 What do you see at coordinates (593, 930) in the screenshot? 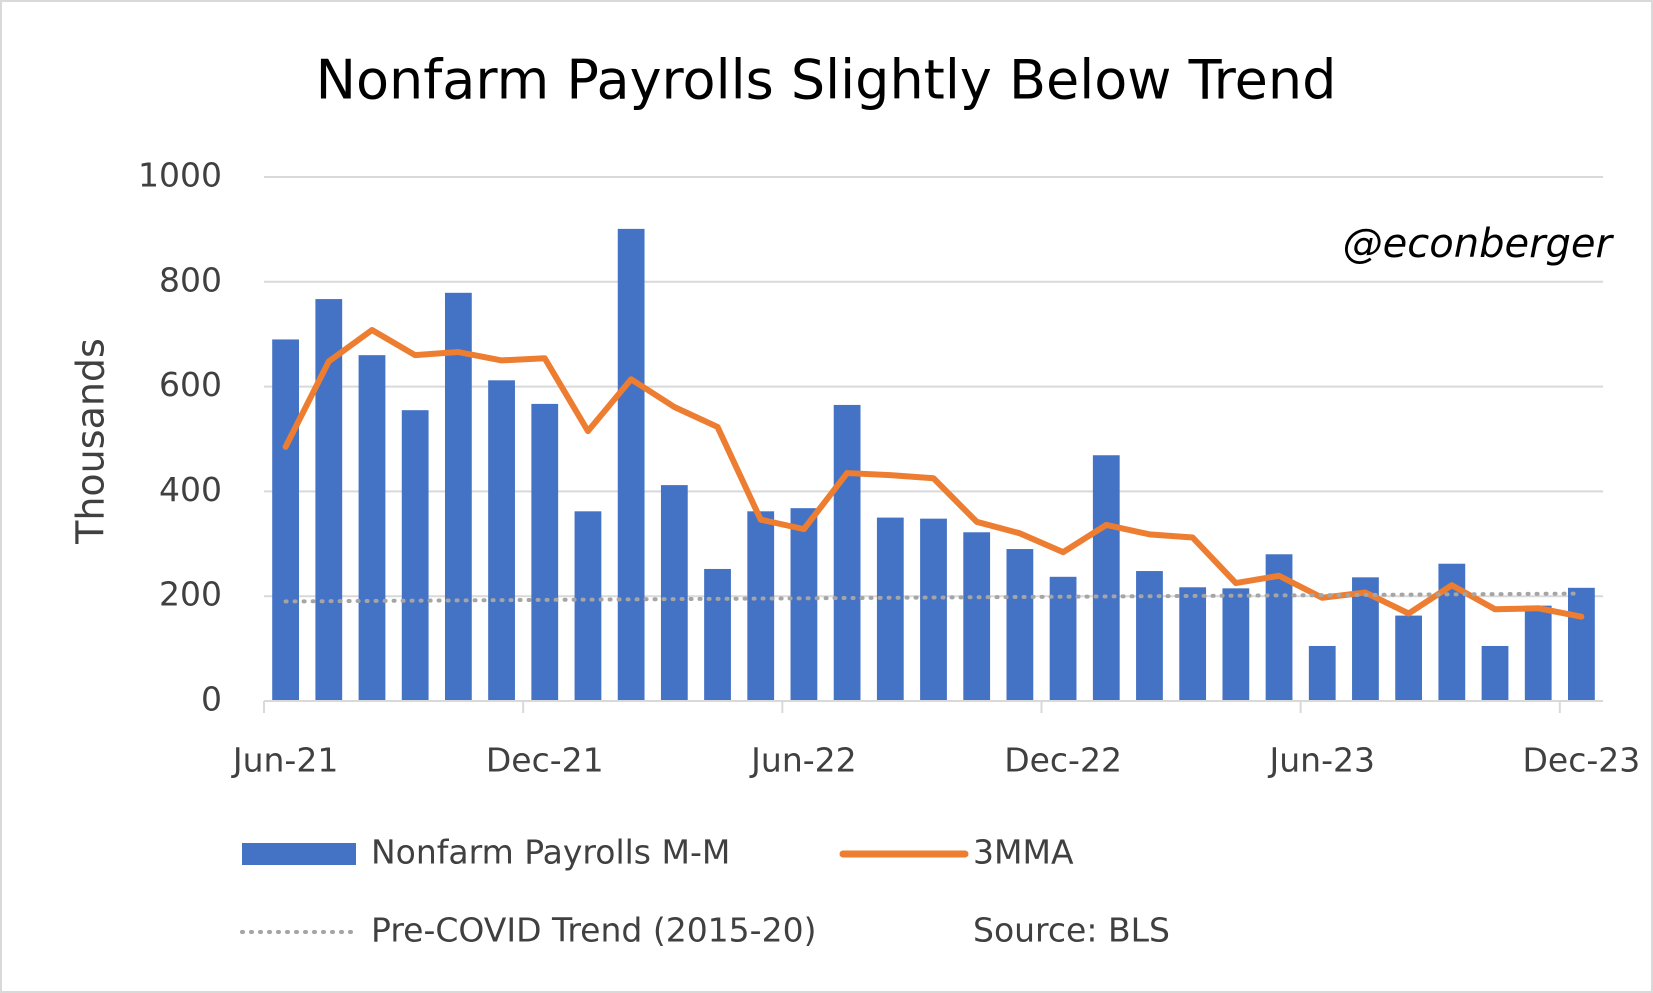
I see `legend-label: Pre-COVID Trend (2015-20)` at bounding box center [593, 930].